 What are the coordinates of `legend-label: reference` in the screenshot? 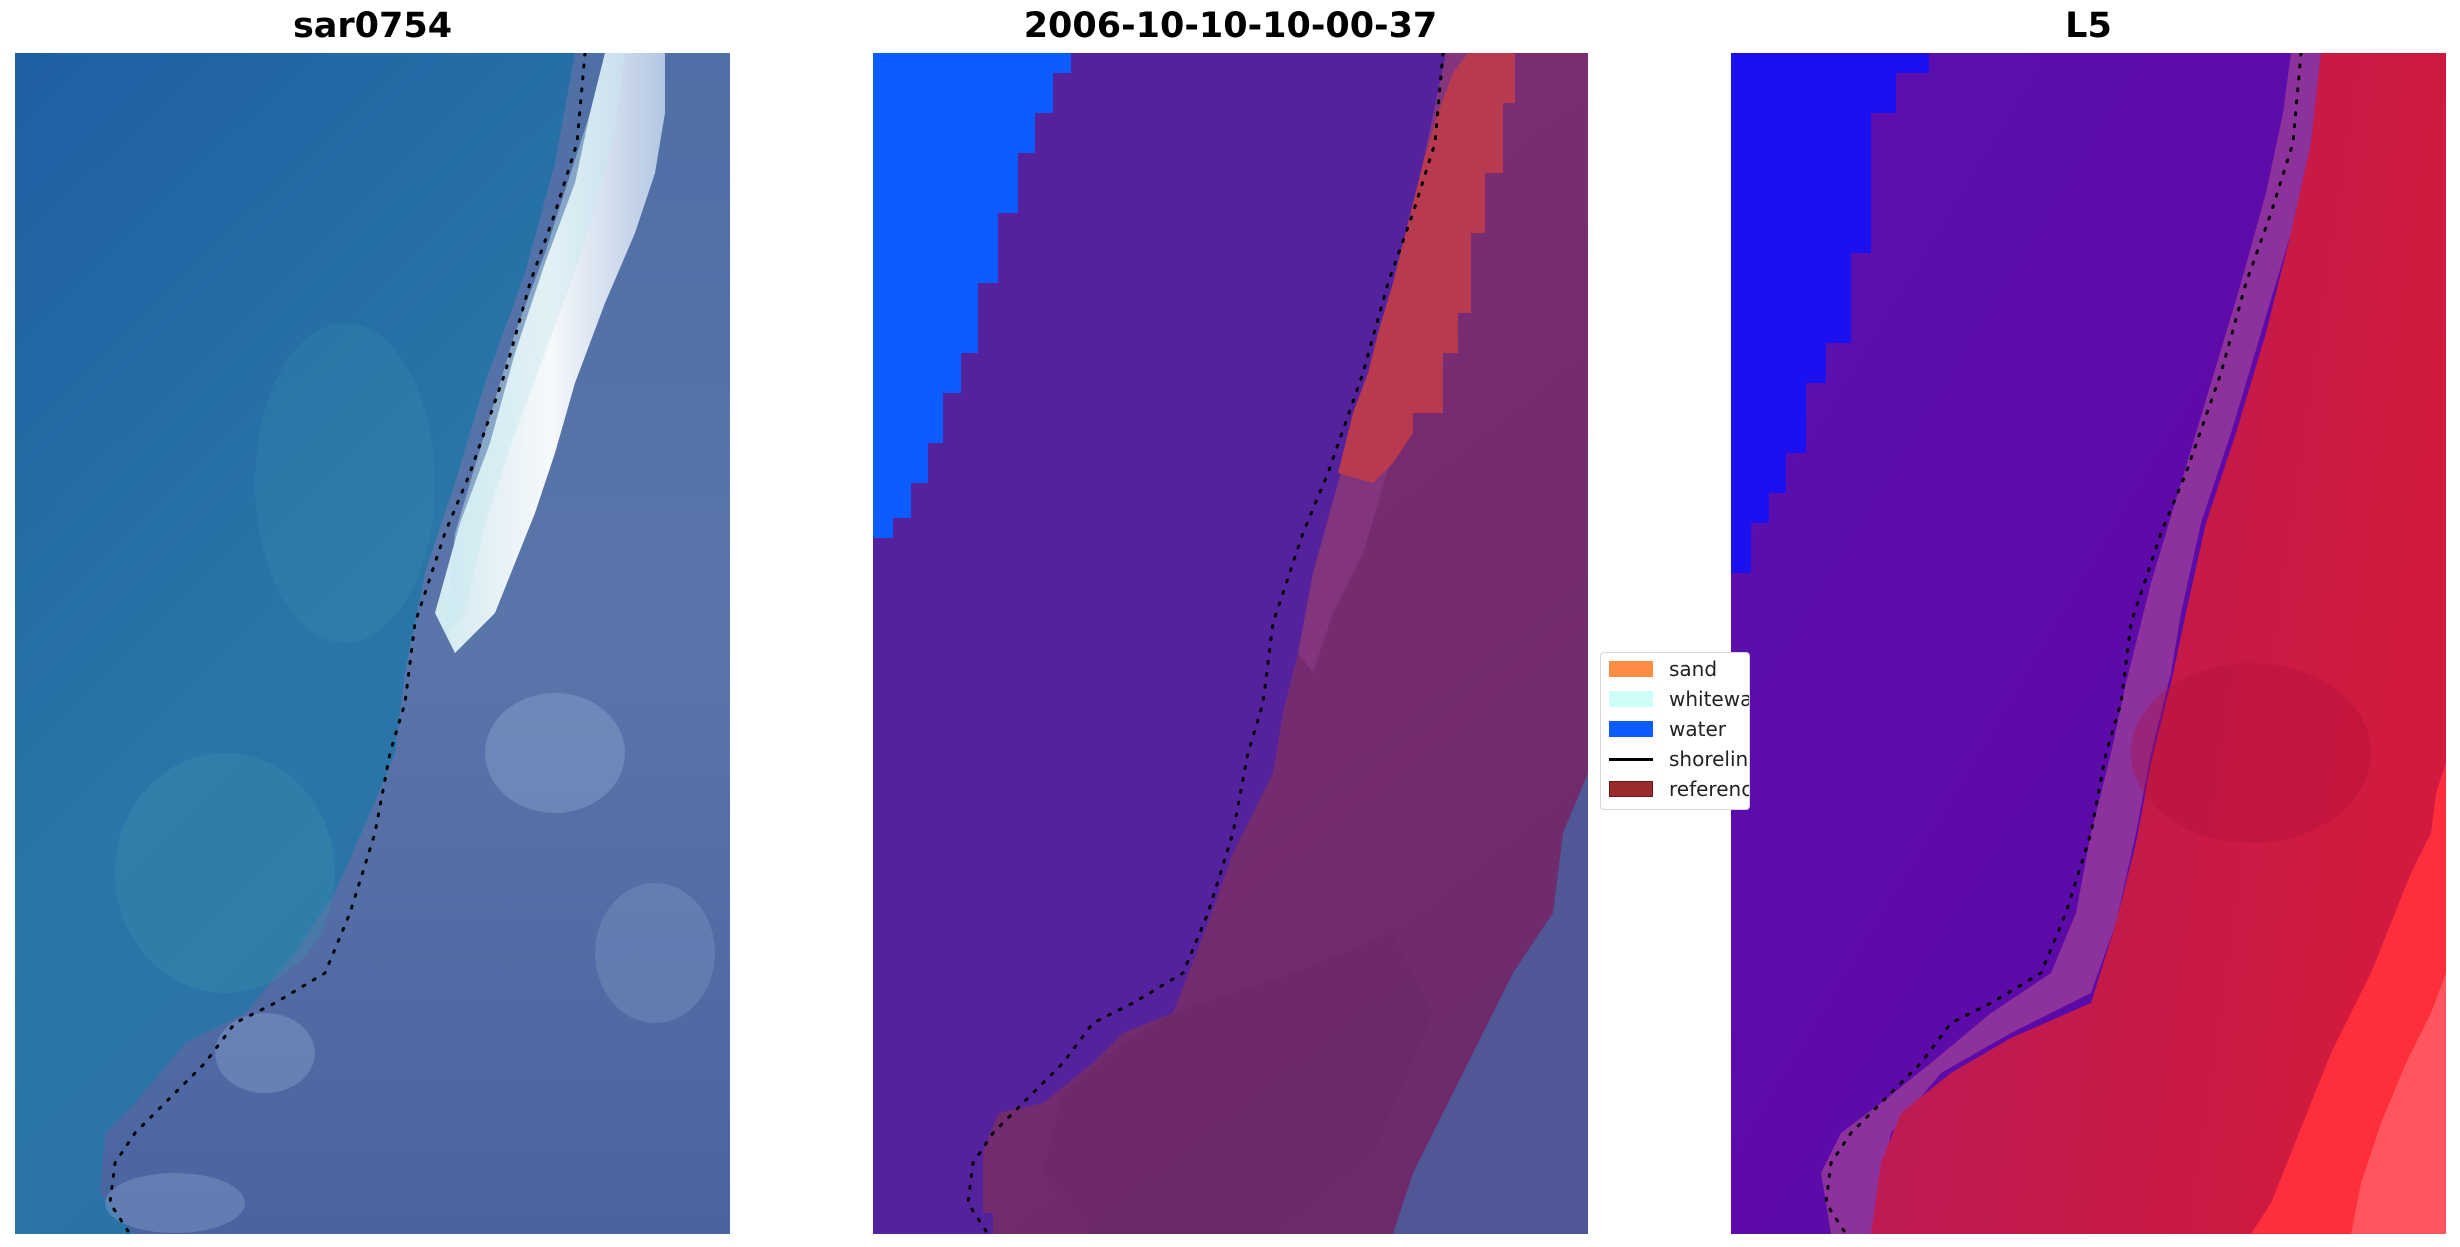 It's located at (1709, 789).